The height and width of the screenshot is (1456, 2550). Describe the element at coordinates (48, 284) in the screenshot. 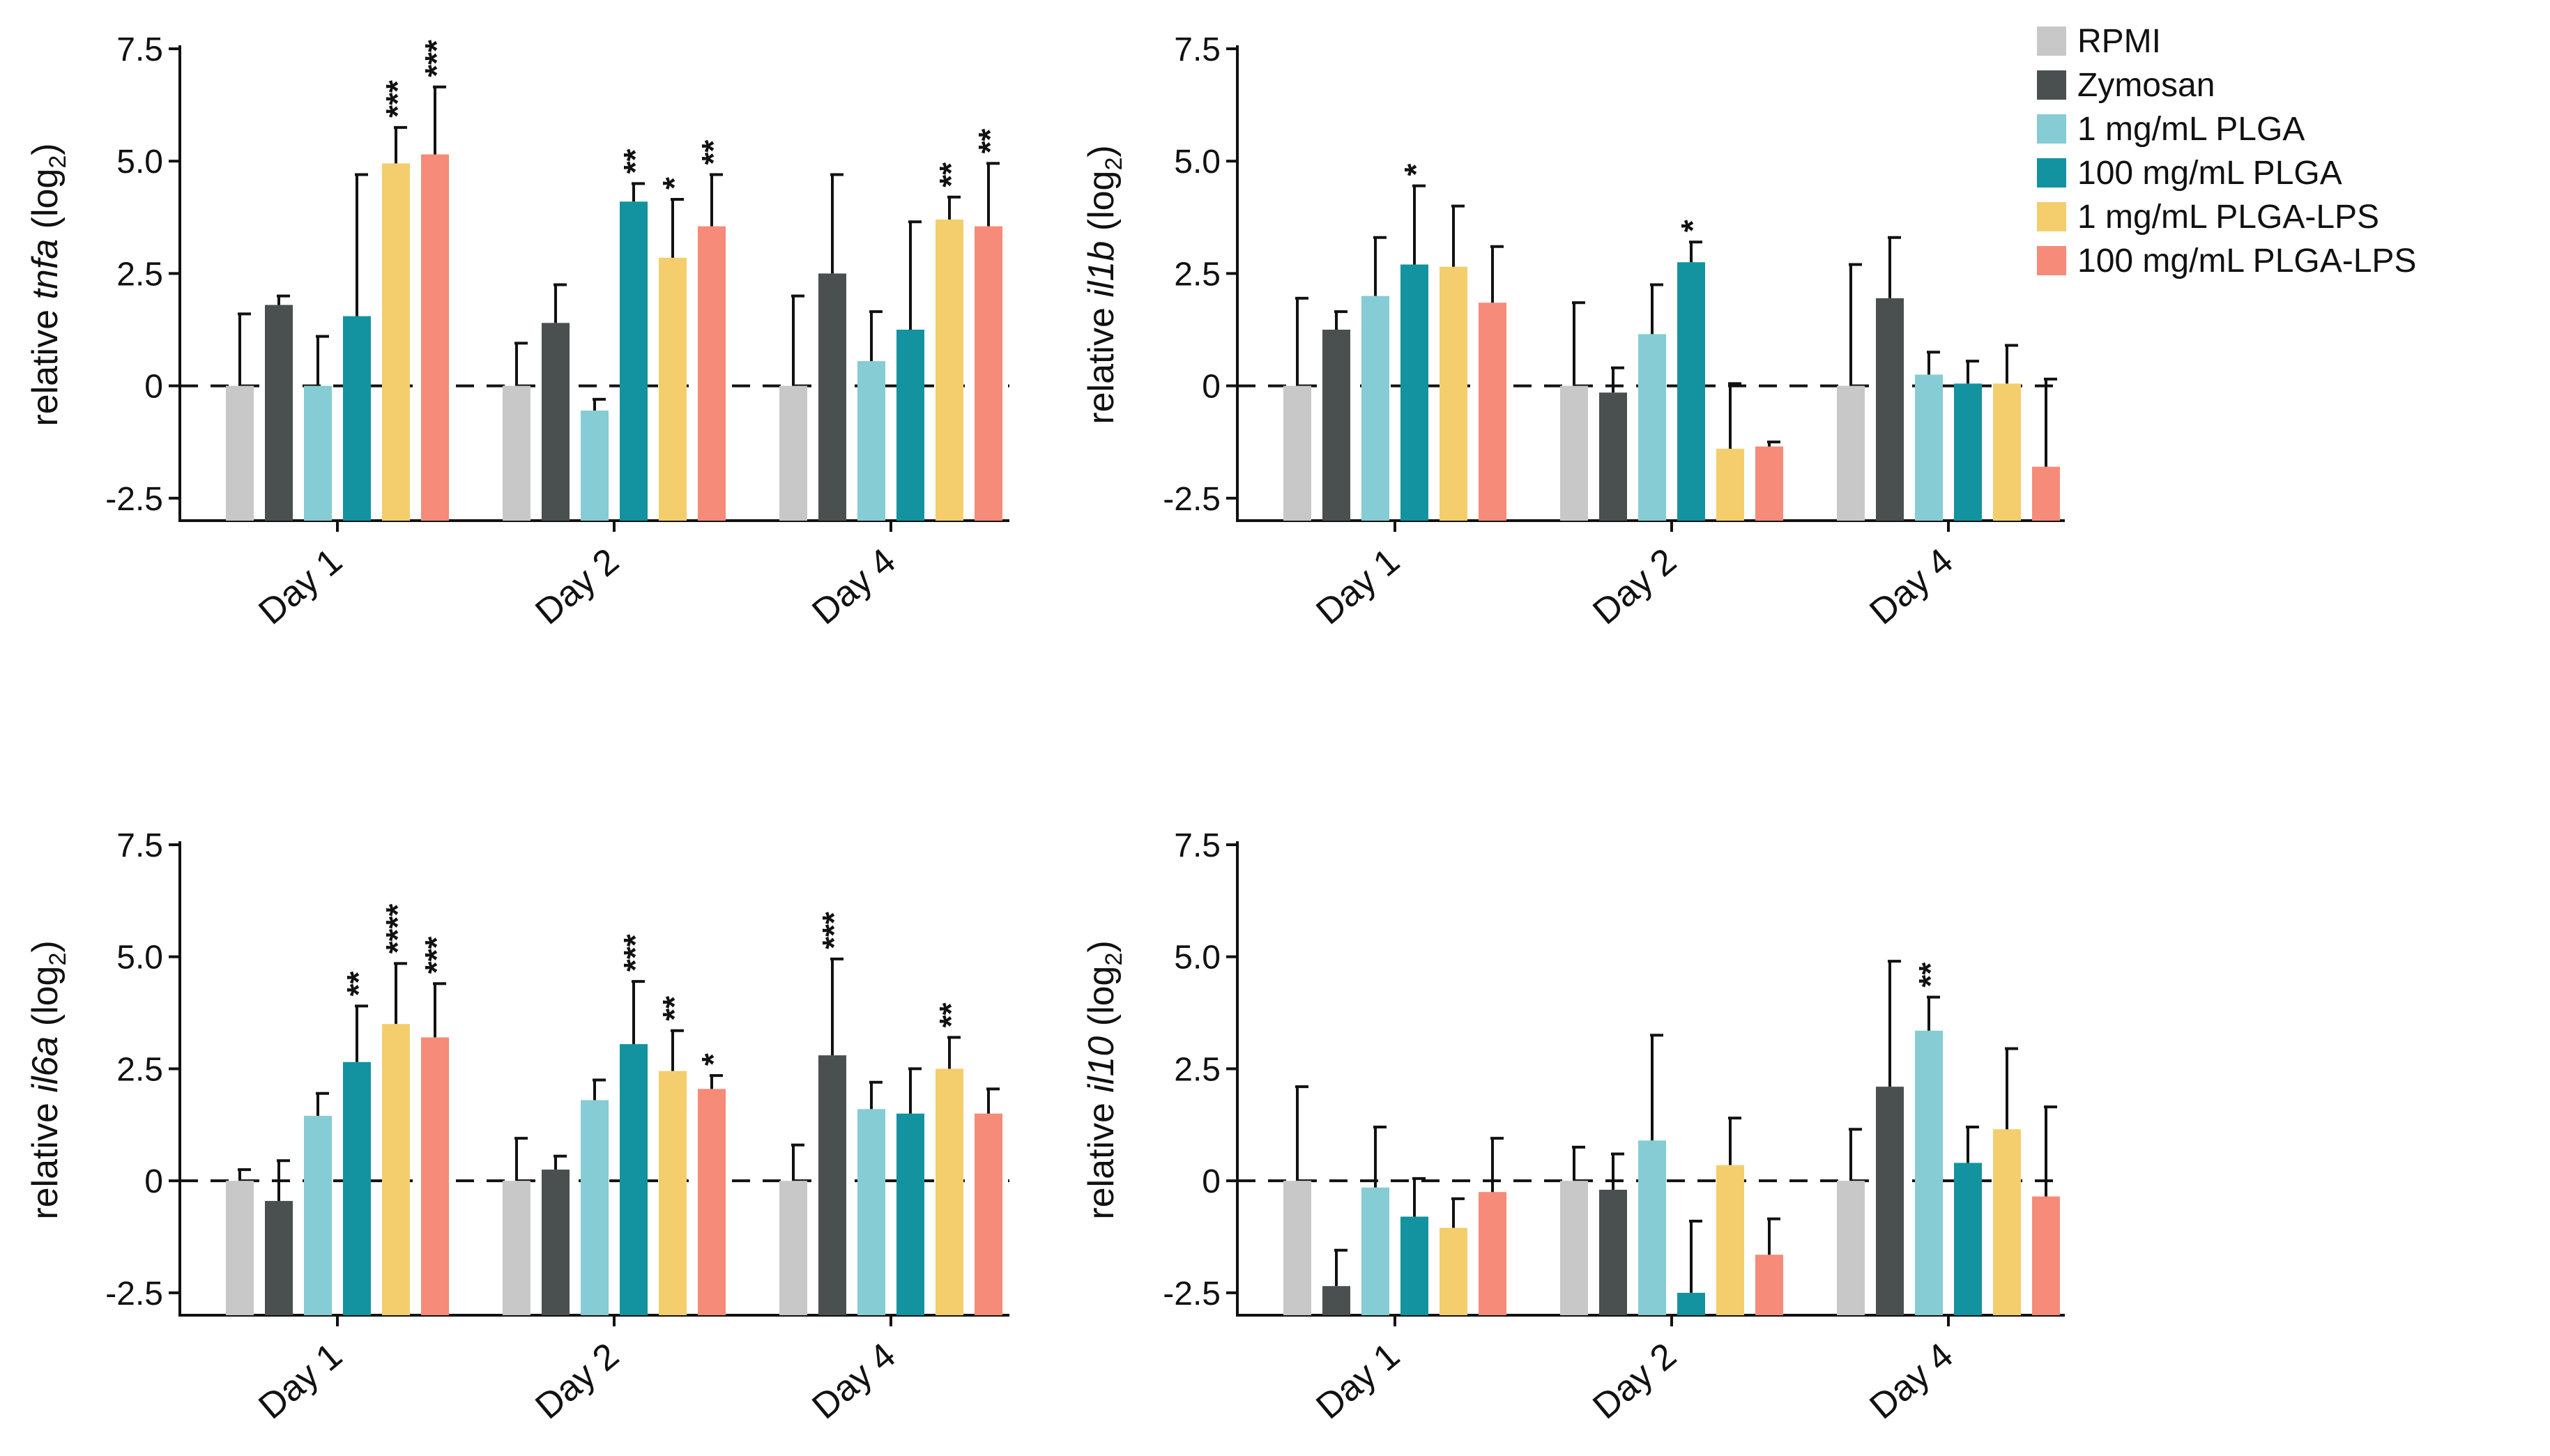

I see `y-axis-label: relative tnfa (log2)` at that location.